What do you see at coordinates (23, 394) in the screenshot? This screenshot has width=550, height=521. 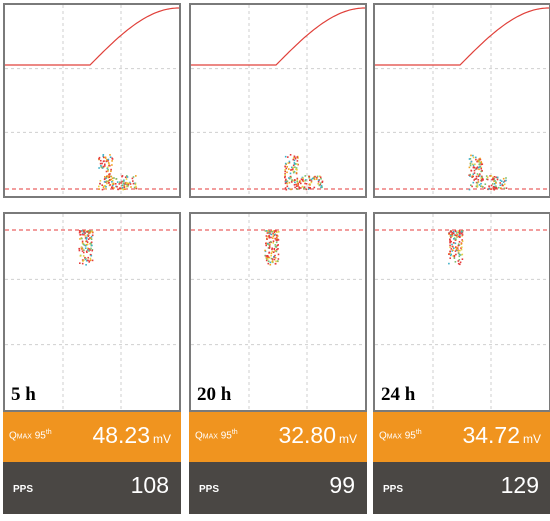 I see `time-label: 5 h` at bounding box center [23, 394].